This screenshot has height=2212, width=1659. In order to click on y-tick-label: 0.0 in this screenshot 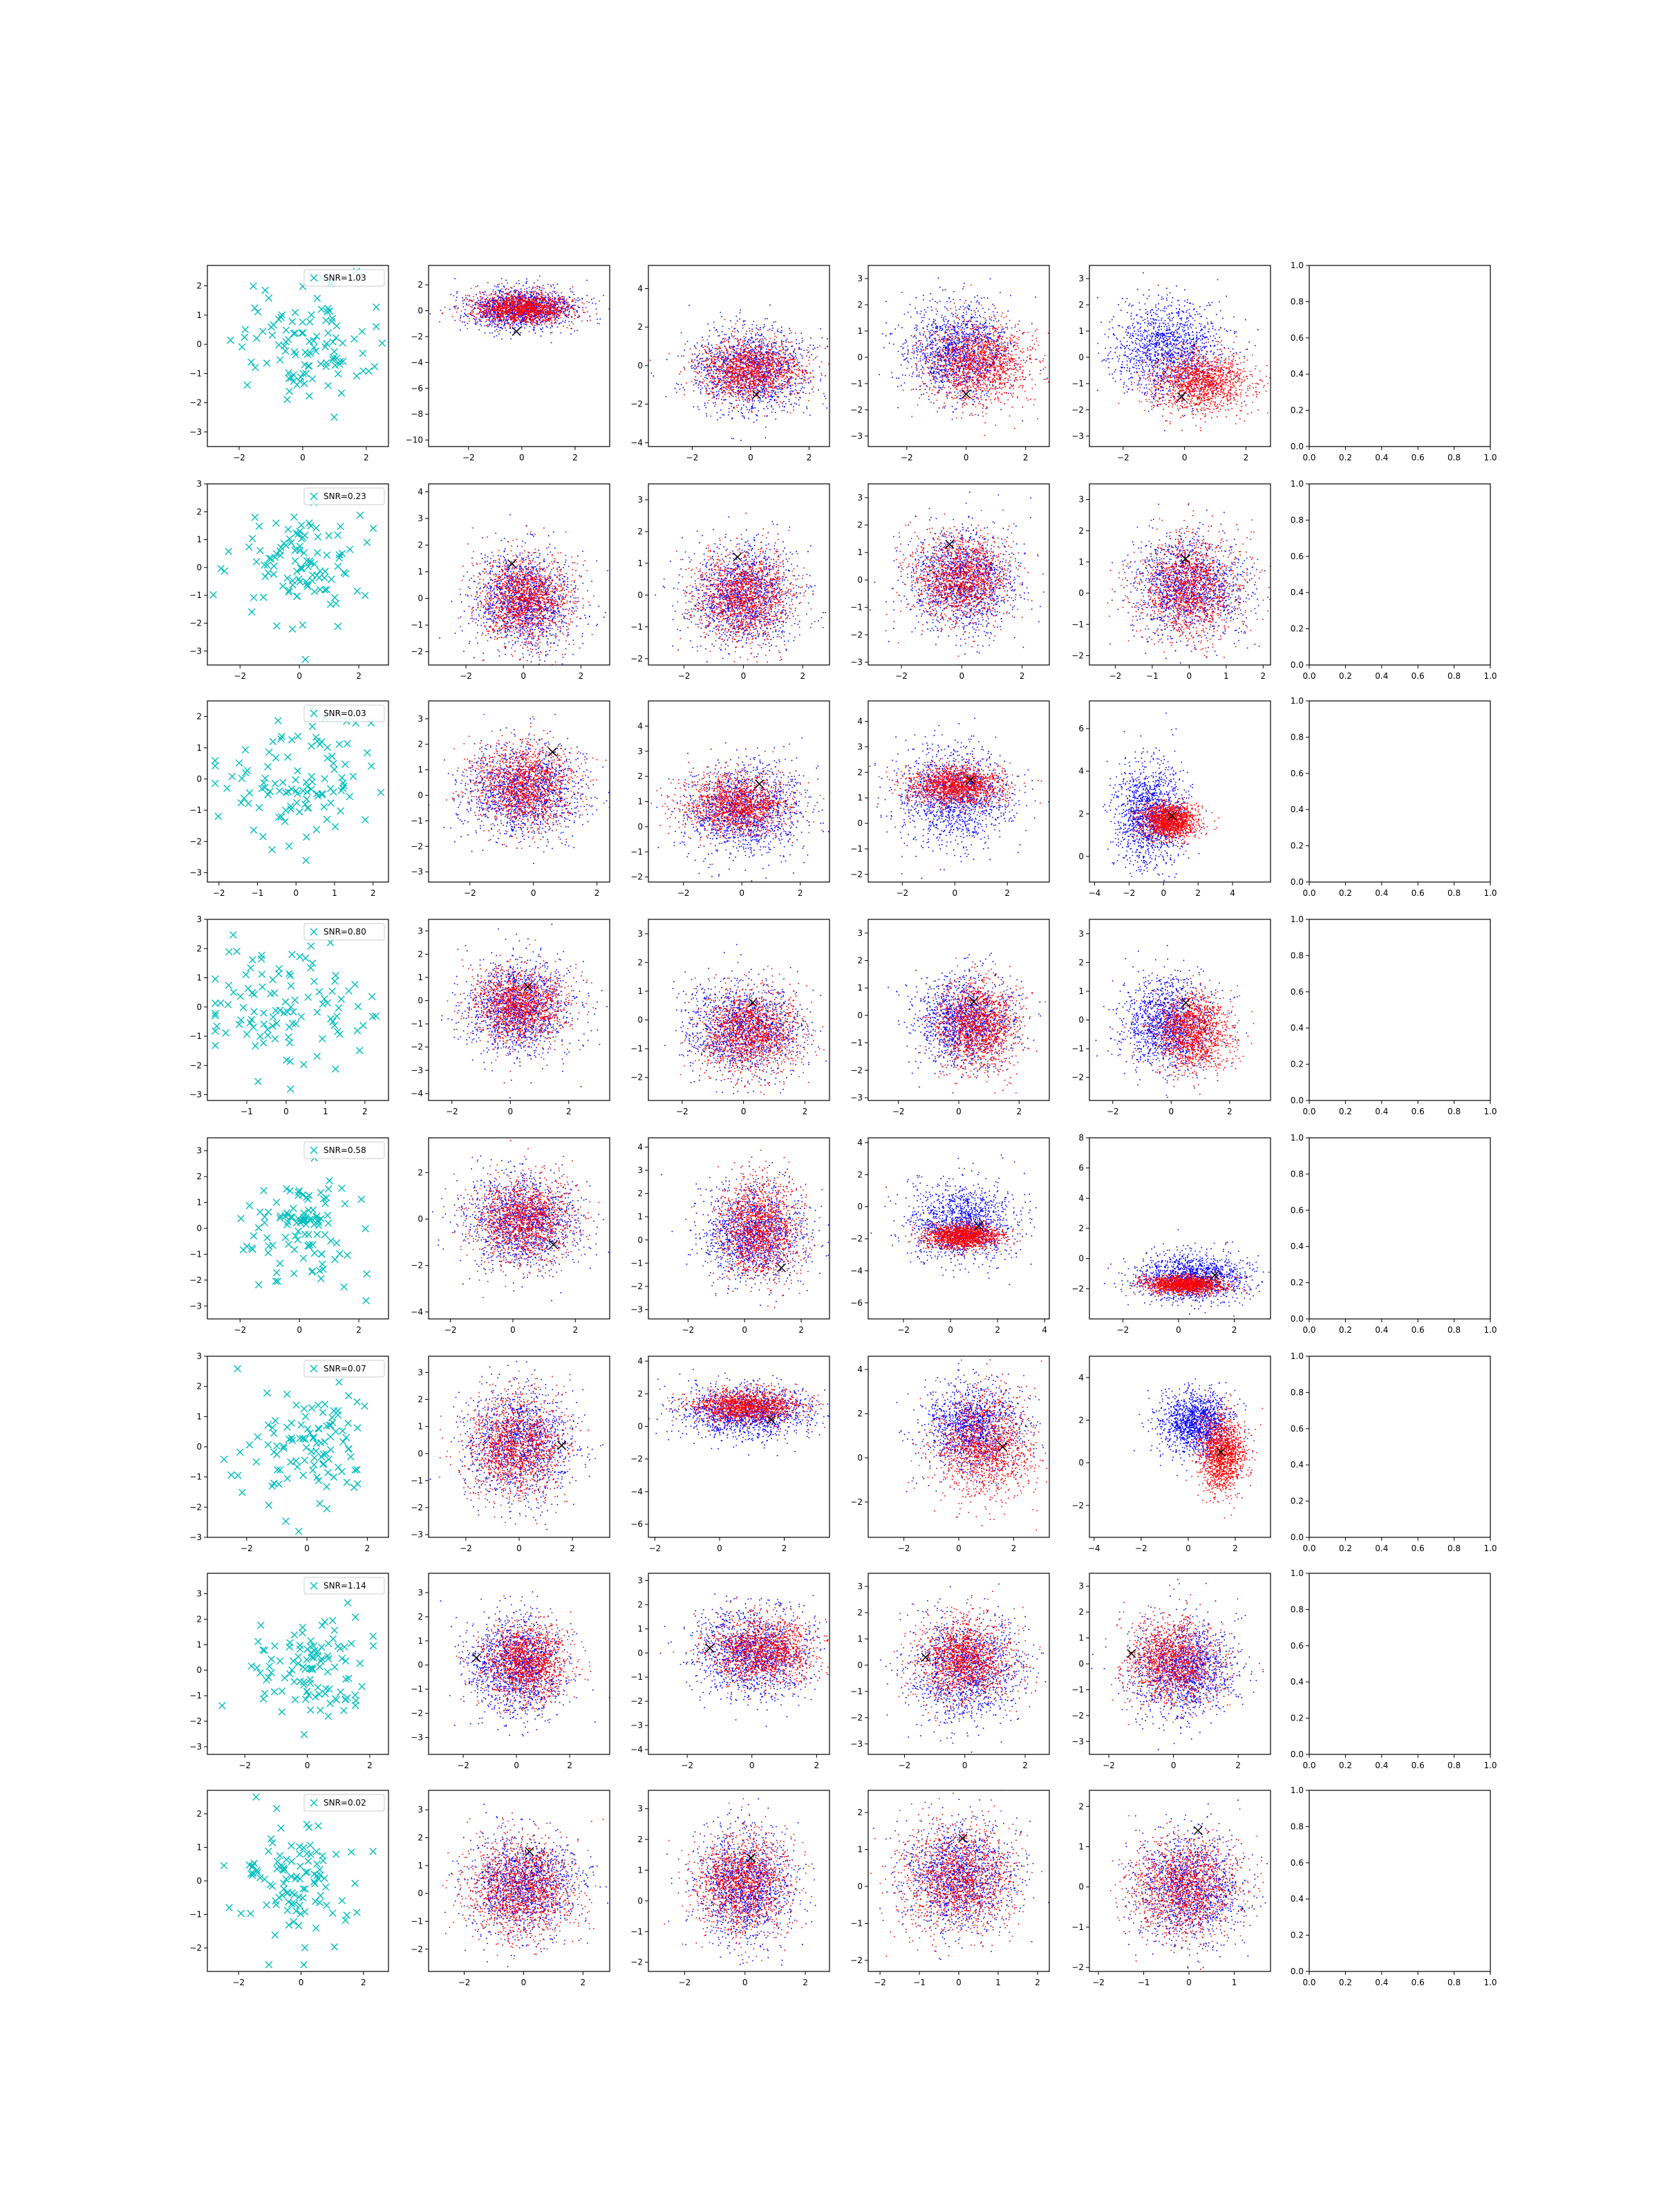, I will do `click(1297, 882)`.